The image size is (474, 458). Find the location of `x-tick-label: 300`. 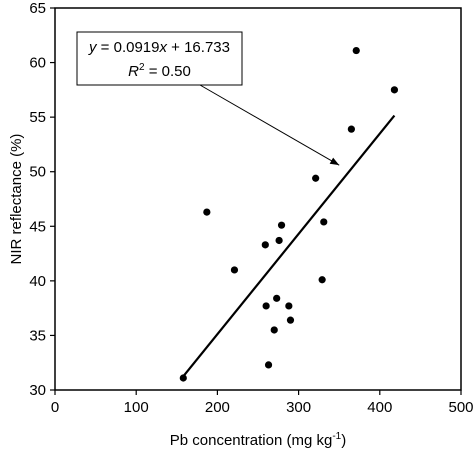

x-tick-label: 300 is located at coordinates (298, 407).